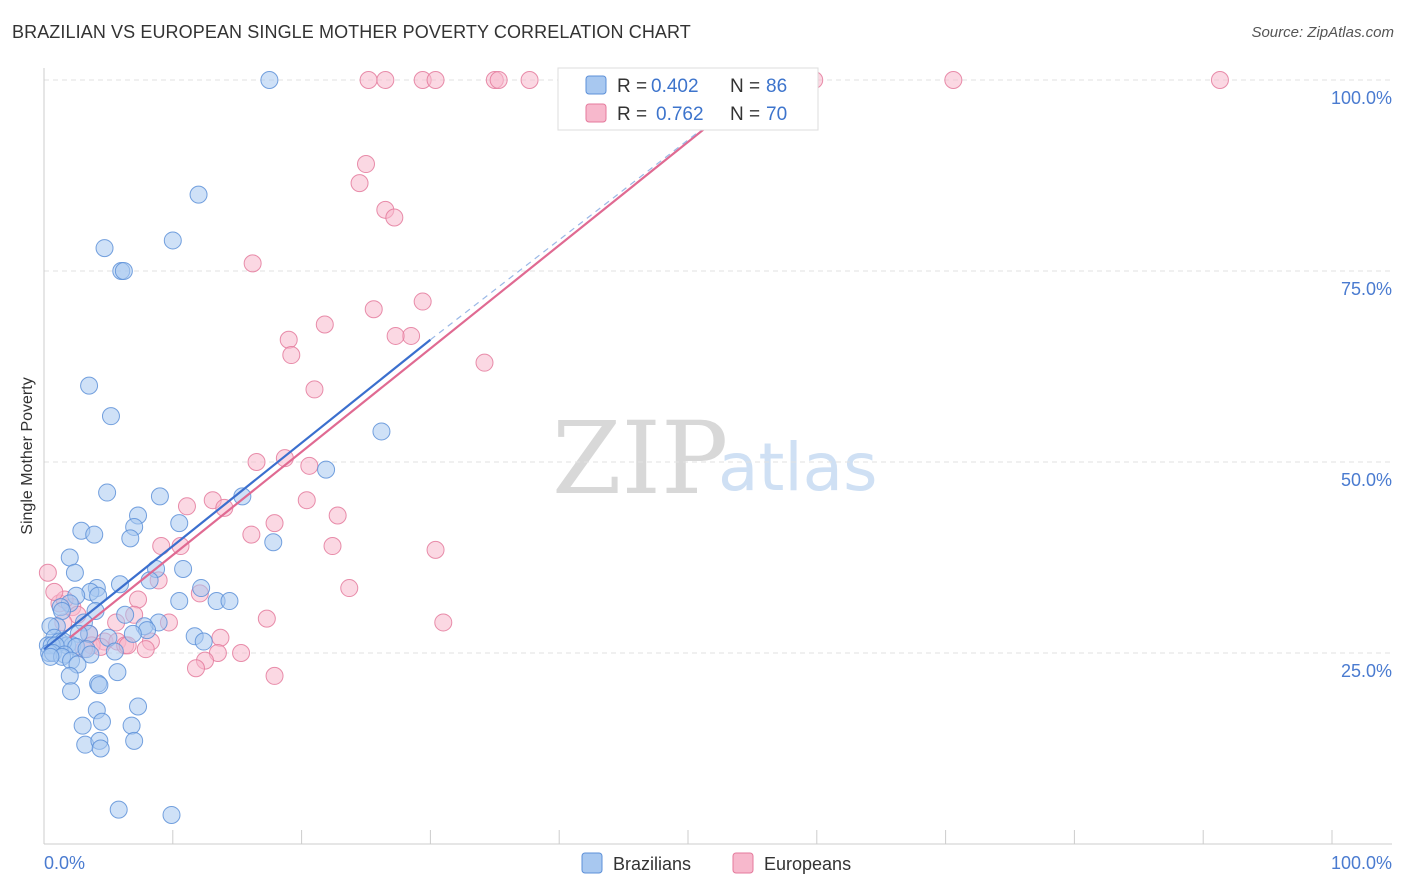 The width and height of the screenshot is (1406, 892). What do you see at coordinates (743, 863) in the screenshot?
I see `bottom-legend-swatch-europeans` at bounding box center [743, 863].